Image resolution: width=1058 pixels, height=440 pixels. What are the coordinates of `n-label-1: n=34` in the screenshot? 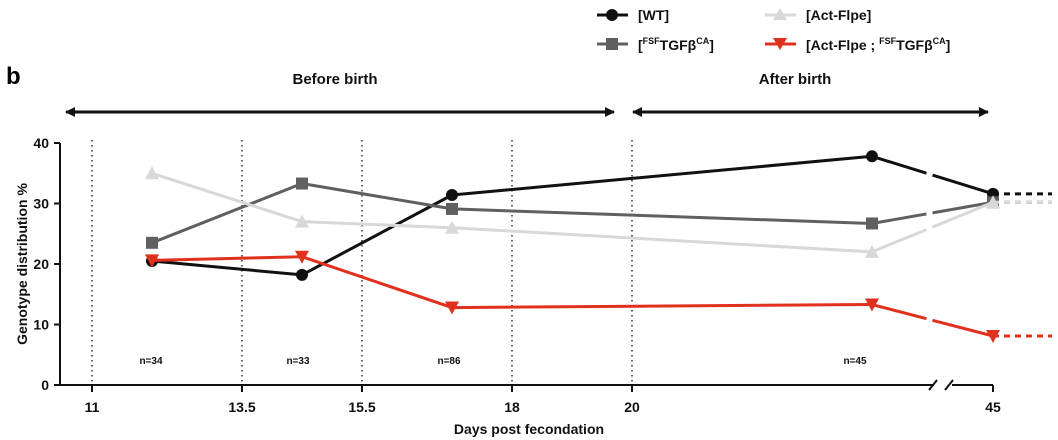 It's located at (151, 361).